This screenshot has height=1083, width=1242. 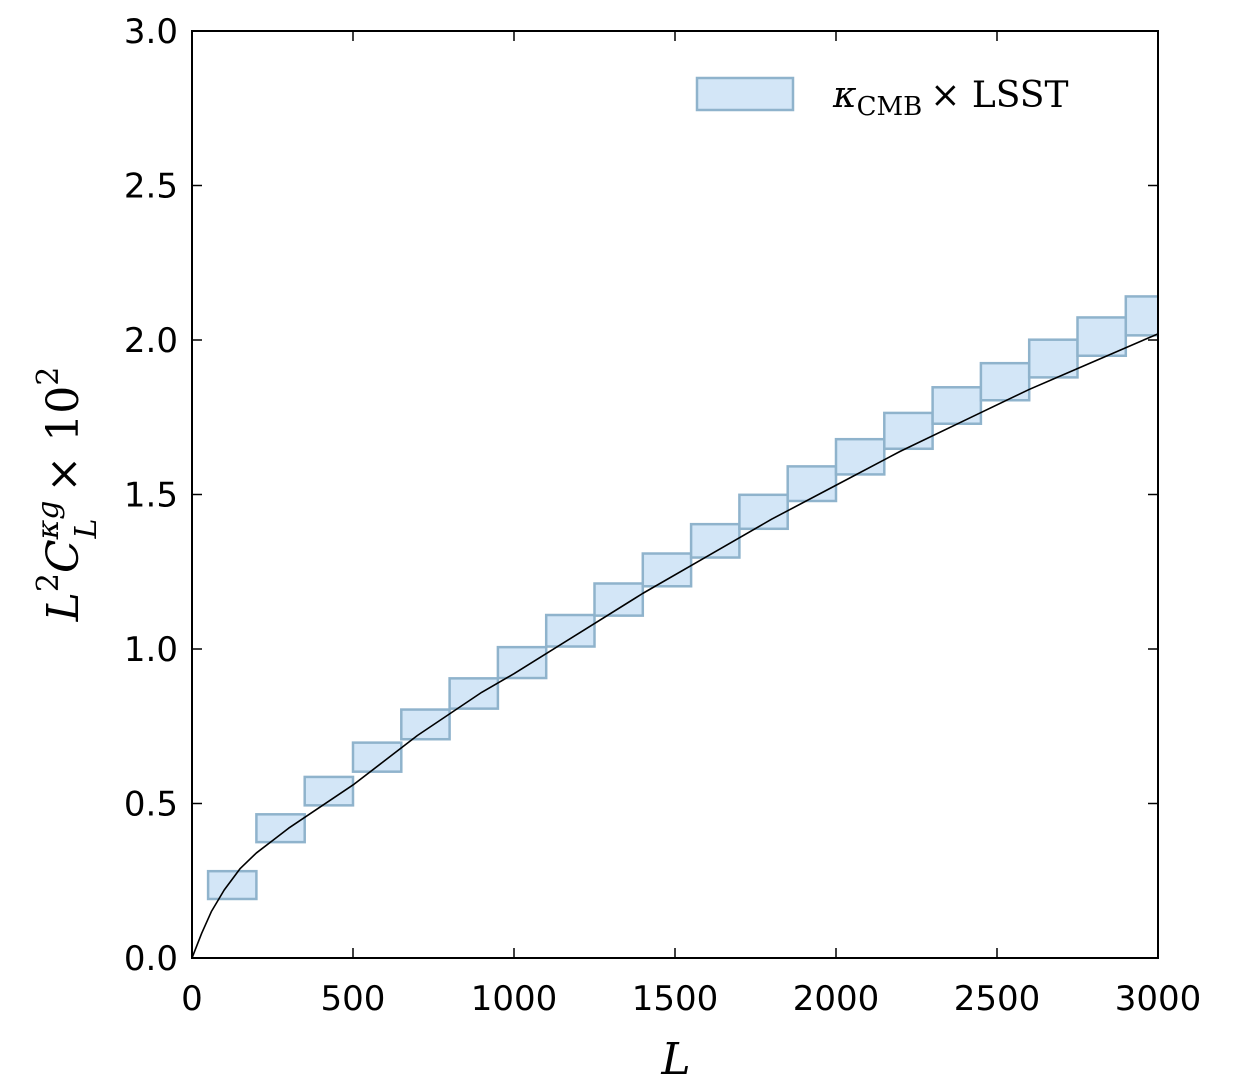 What do you see at coordinates (48, 582) in the screenshot?
I see `y-title-sup1: 2` at bounding box center [48, 582].